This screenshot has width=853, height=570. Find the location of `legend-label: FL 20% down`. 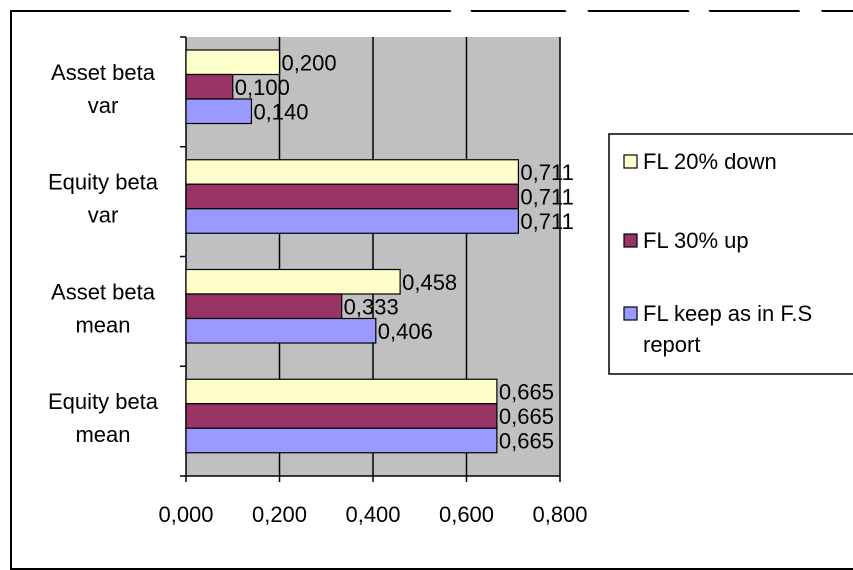

legend-label: FL 20% down is located at coordinates (710, 161).